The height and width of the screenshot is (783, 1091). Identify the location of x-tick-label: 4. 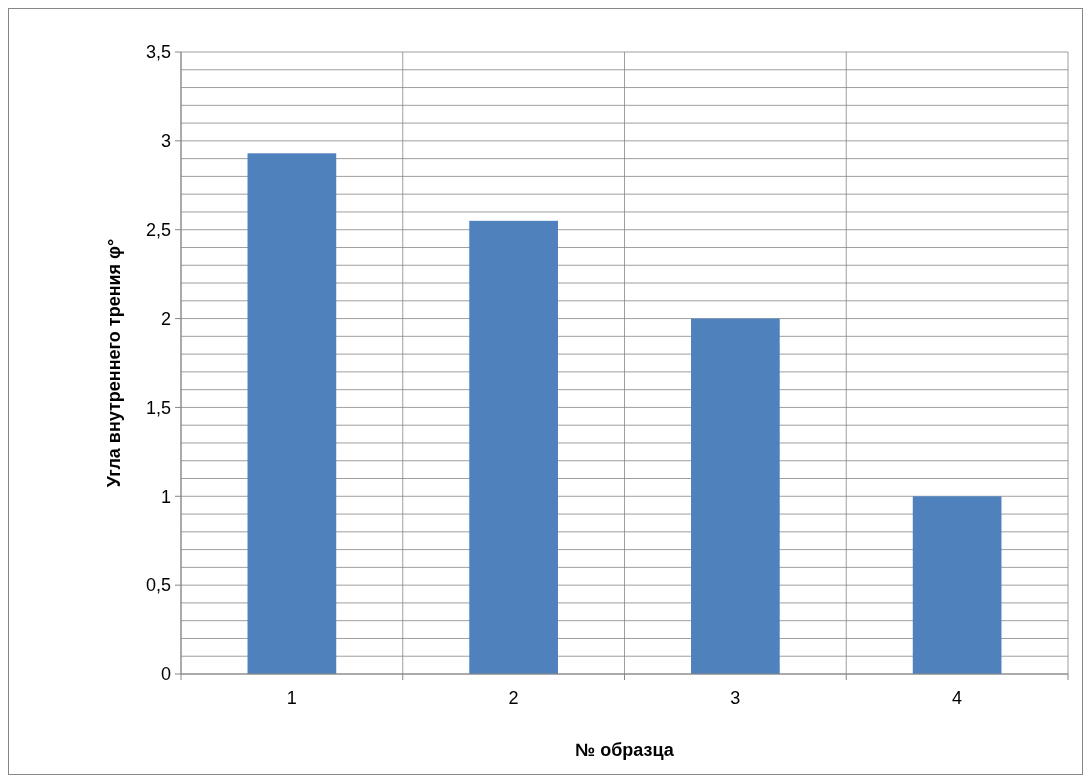
(957, 698).